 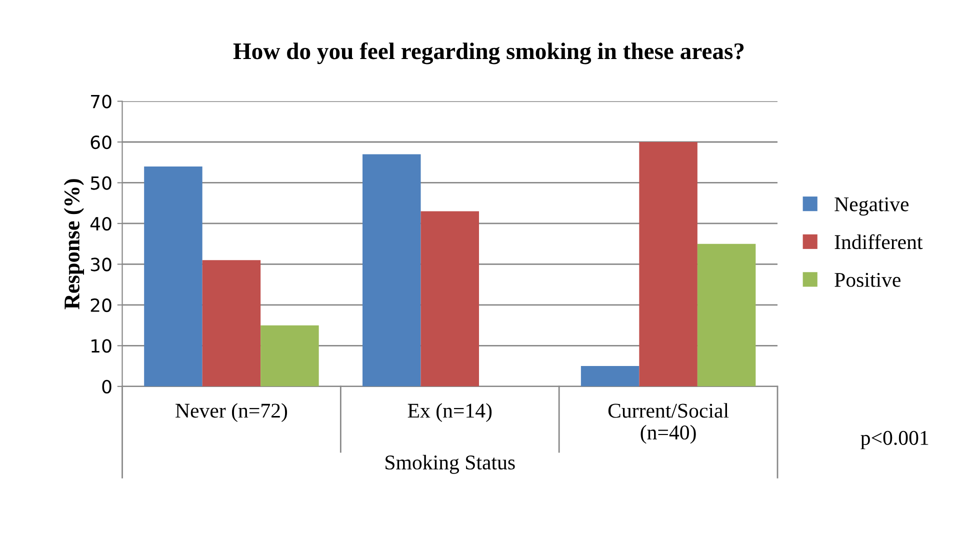 I want to click on x-tick-label: Current/Social (n=40), so click(x=668, y=423).